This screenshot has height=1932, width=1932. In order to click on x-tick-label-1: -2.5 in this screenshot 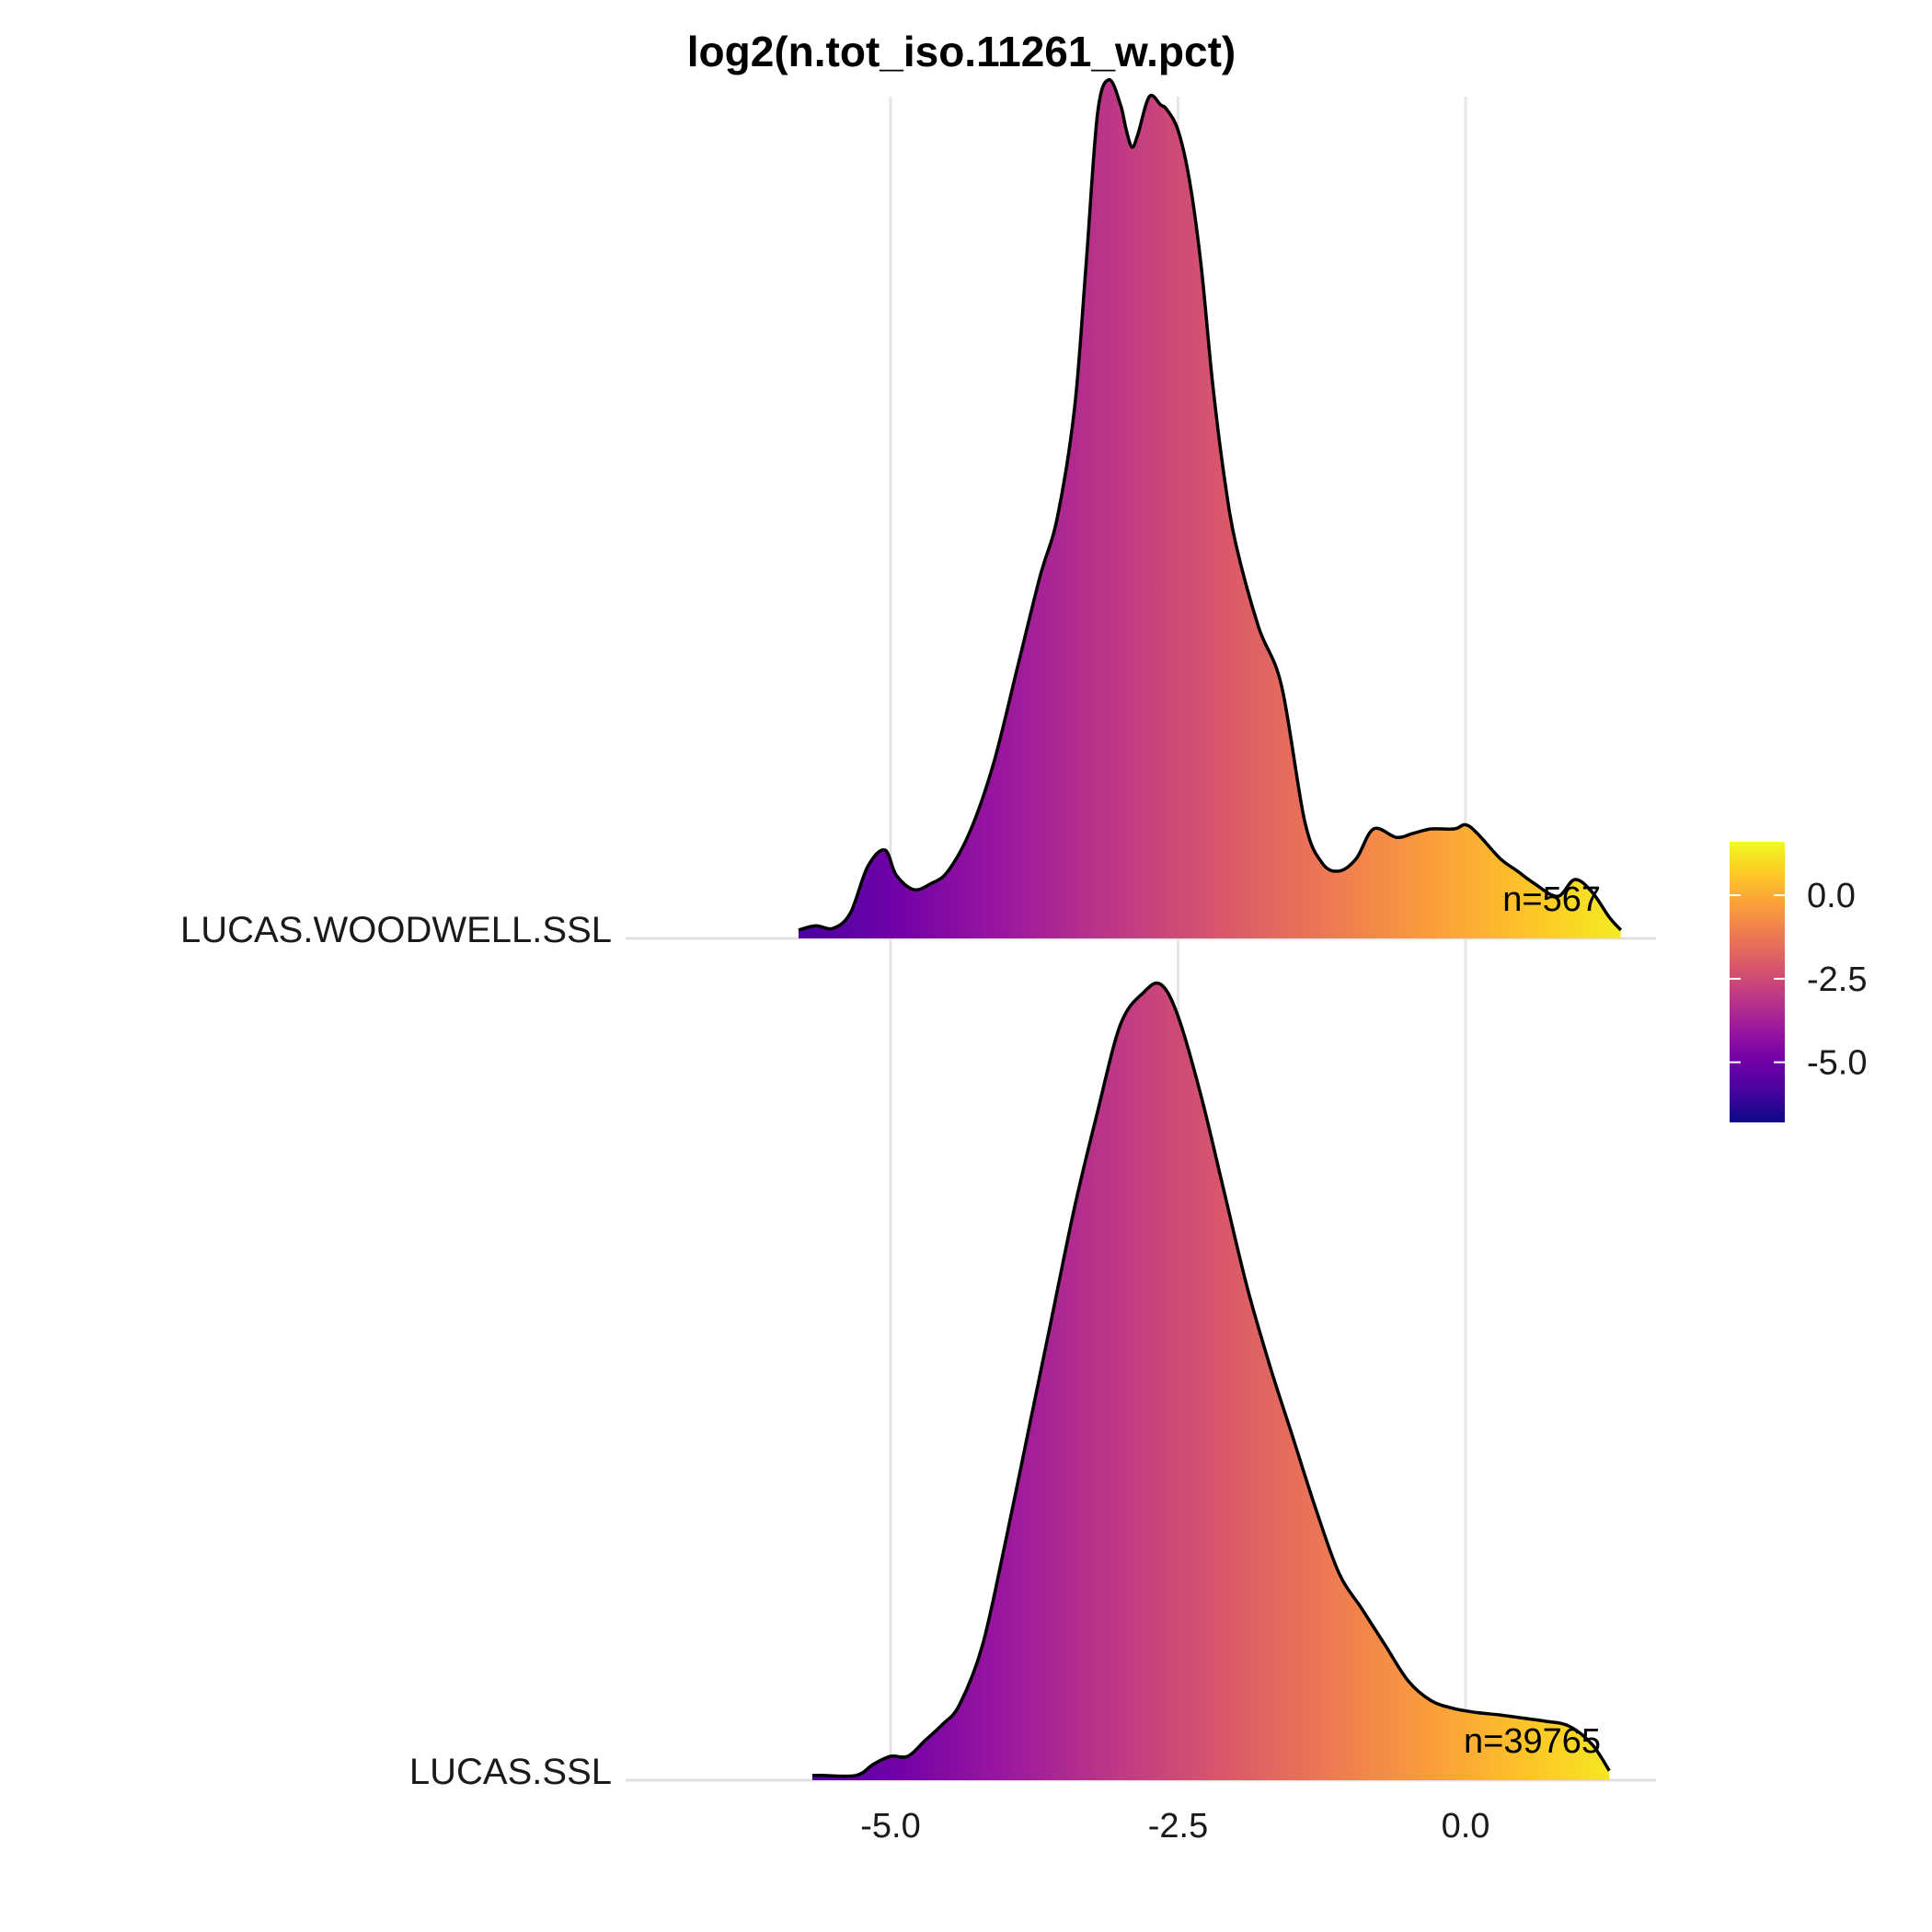, I will do `click(1178, 1826)`.